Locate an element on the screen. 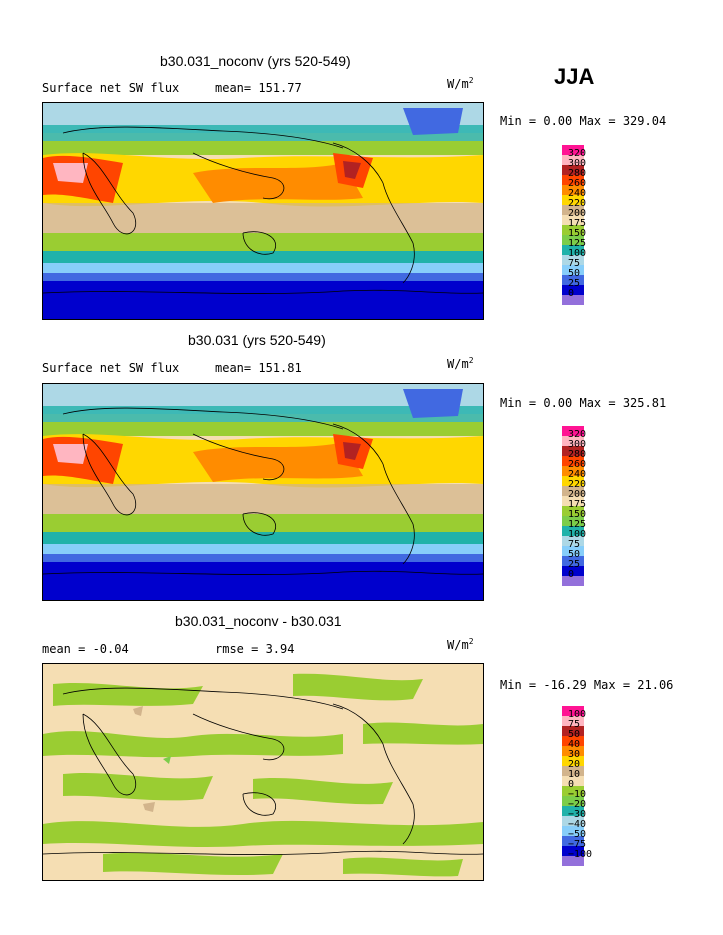 The width and height of the screenshot is (723, 935). panel-3-minmax: Min = -16.29 Max = 21.06 is located at coordinates (587, 685).